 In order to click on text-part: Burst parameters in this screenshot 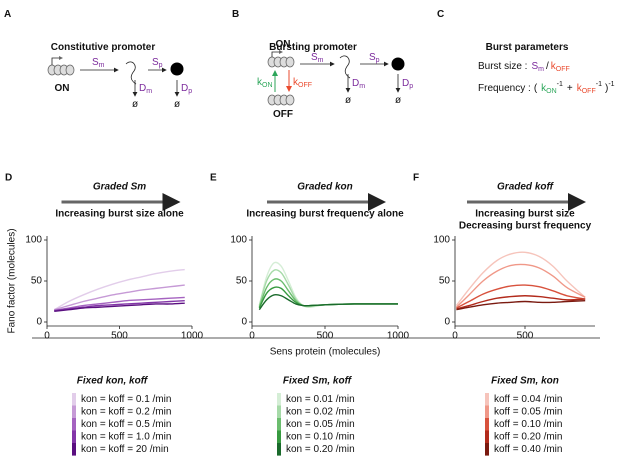, I will do `click(527, 47)`.